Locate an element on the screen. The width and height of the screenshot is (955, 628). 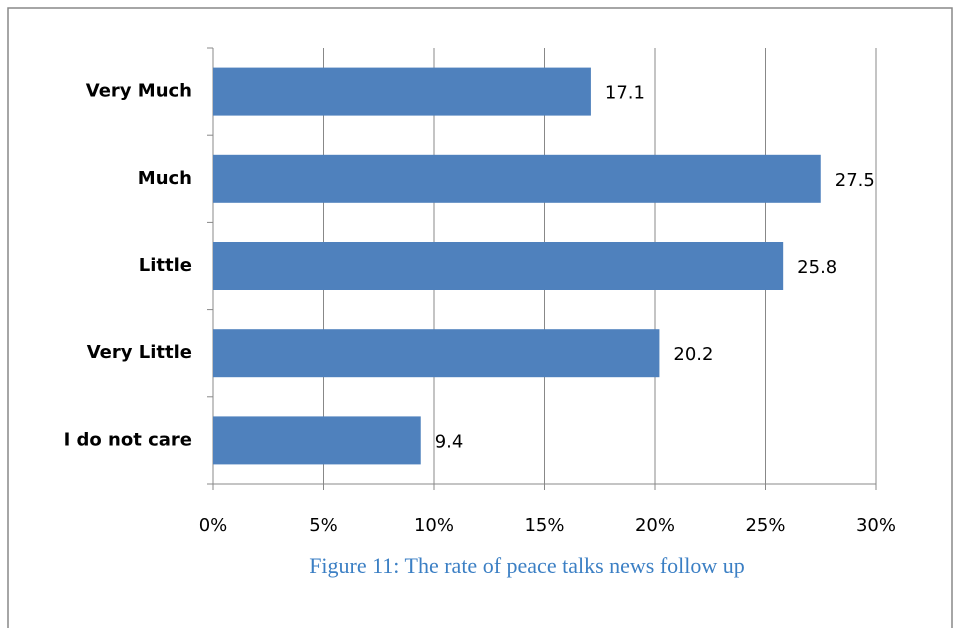
y-tick-label: Little is located at coordinates (165, 265).